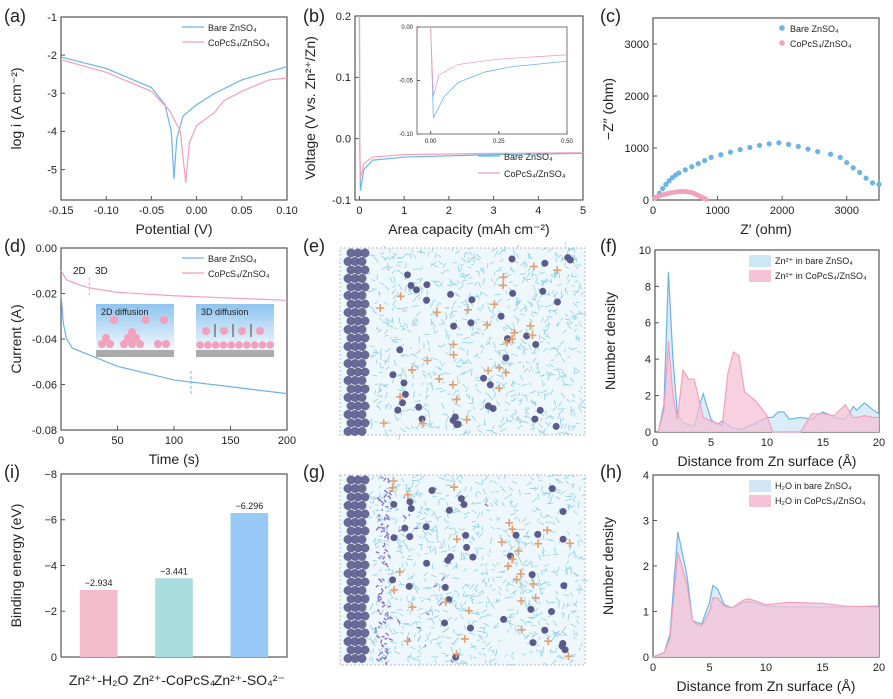 Image resolution: width=893 pixels, height=699 pixels. What do you see at coordinates (343, 17) in the screenshot?
I see `y-tick-label: 0.2` at bounding box center [343, 17].